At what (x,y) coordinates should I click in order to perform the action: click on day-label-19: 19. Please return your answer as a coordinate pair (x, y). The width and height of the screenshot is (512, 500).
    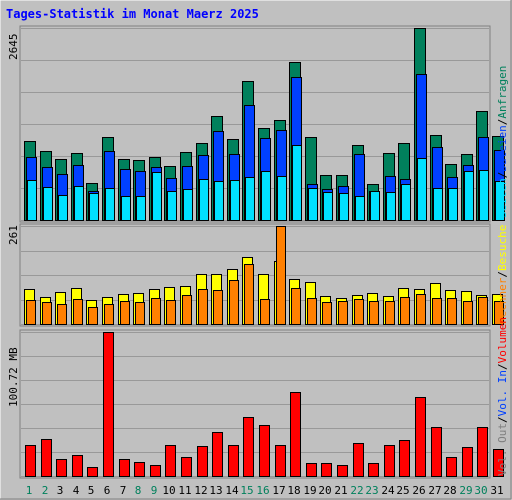
    Looking at the image, I should click on (309, 490).